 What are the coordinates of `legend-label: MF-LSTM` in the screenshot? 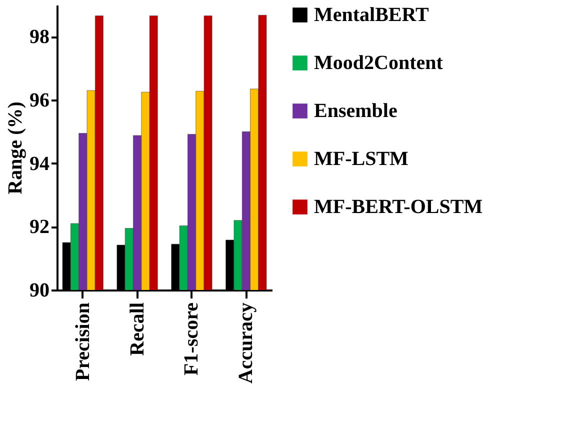 It's located at (361, 159).